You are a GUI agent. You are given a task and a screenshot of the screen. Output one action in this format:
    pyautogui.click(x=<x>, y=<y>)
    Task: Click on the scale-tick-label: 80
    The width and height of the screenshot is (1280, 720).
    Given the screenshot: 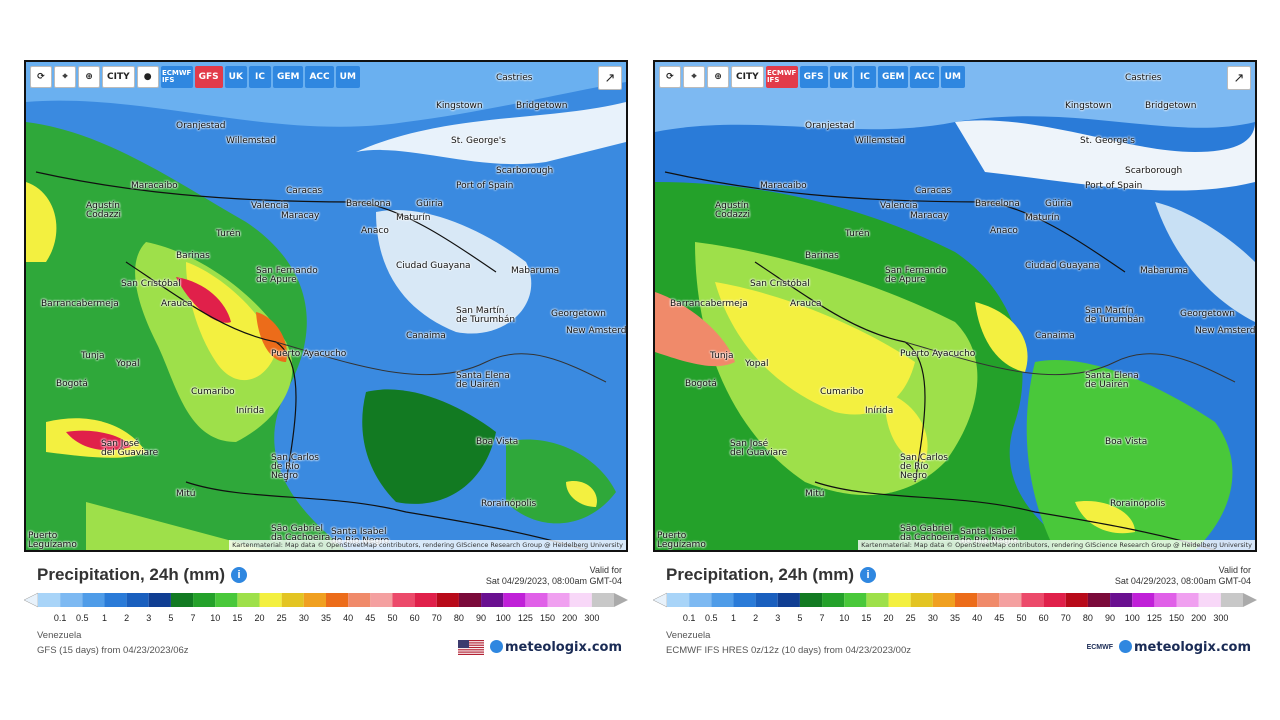 What is the action you would take?
    pyautogui.click(x=458, y=618)
    